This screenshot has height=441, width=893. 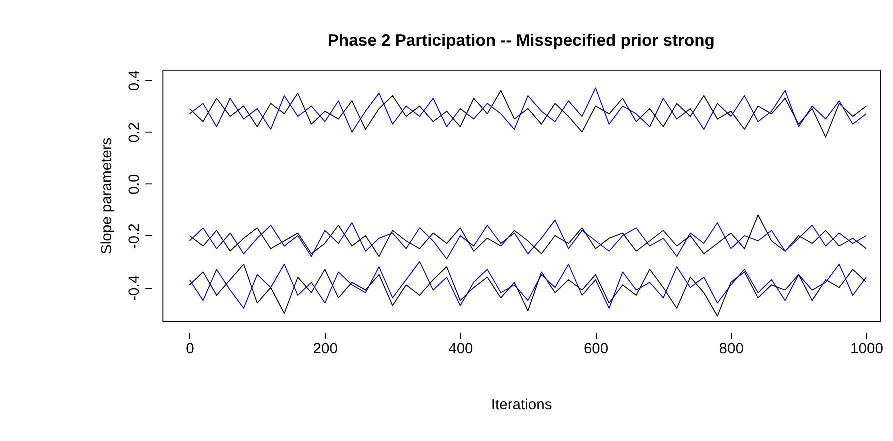 I want to click on y-tick-label: 0.0, so click(x=135, y=184).